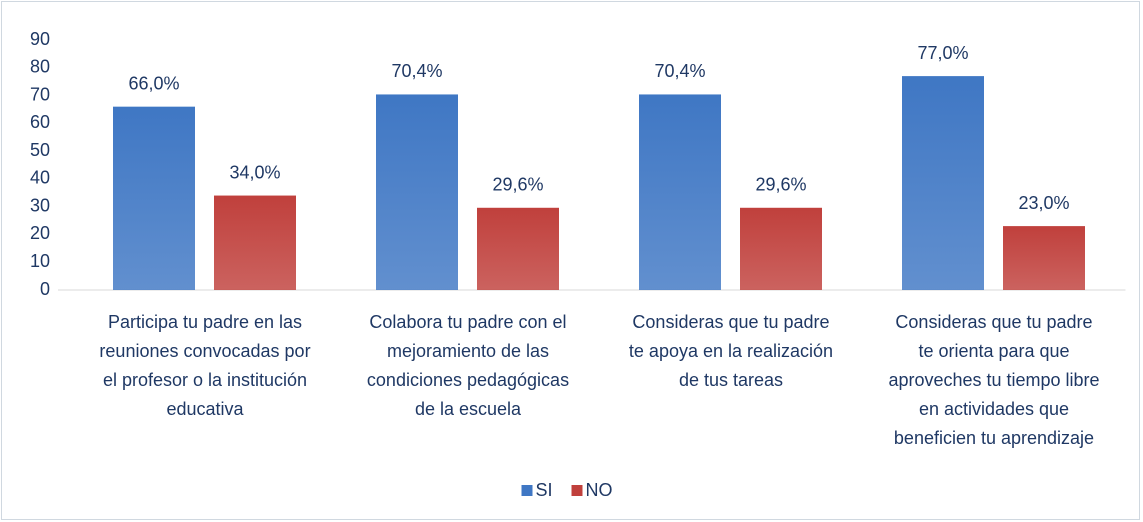 The width and height of the screenshot is (1143, 522). What do you see at coordinates (40, 233) in the screenshot?
I see `y-tick-label: 20` at bounding box center [40, 233].